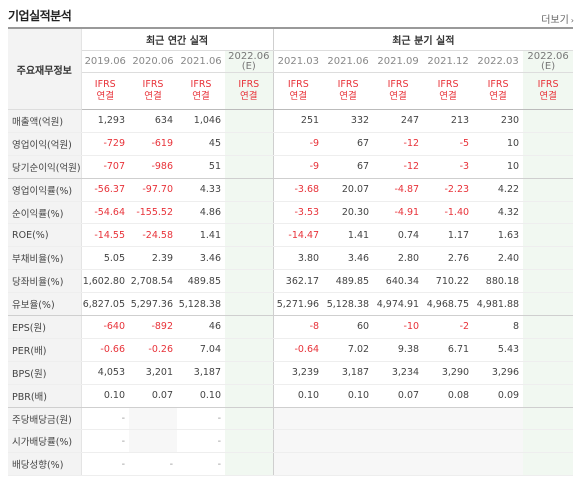 Image resolution: width=580 pixels, height=498 pixels. I want to click on period-header: 2021.12, so click(448, 61).